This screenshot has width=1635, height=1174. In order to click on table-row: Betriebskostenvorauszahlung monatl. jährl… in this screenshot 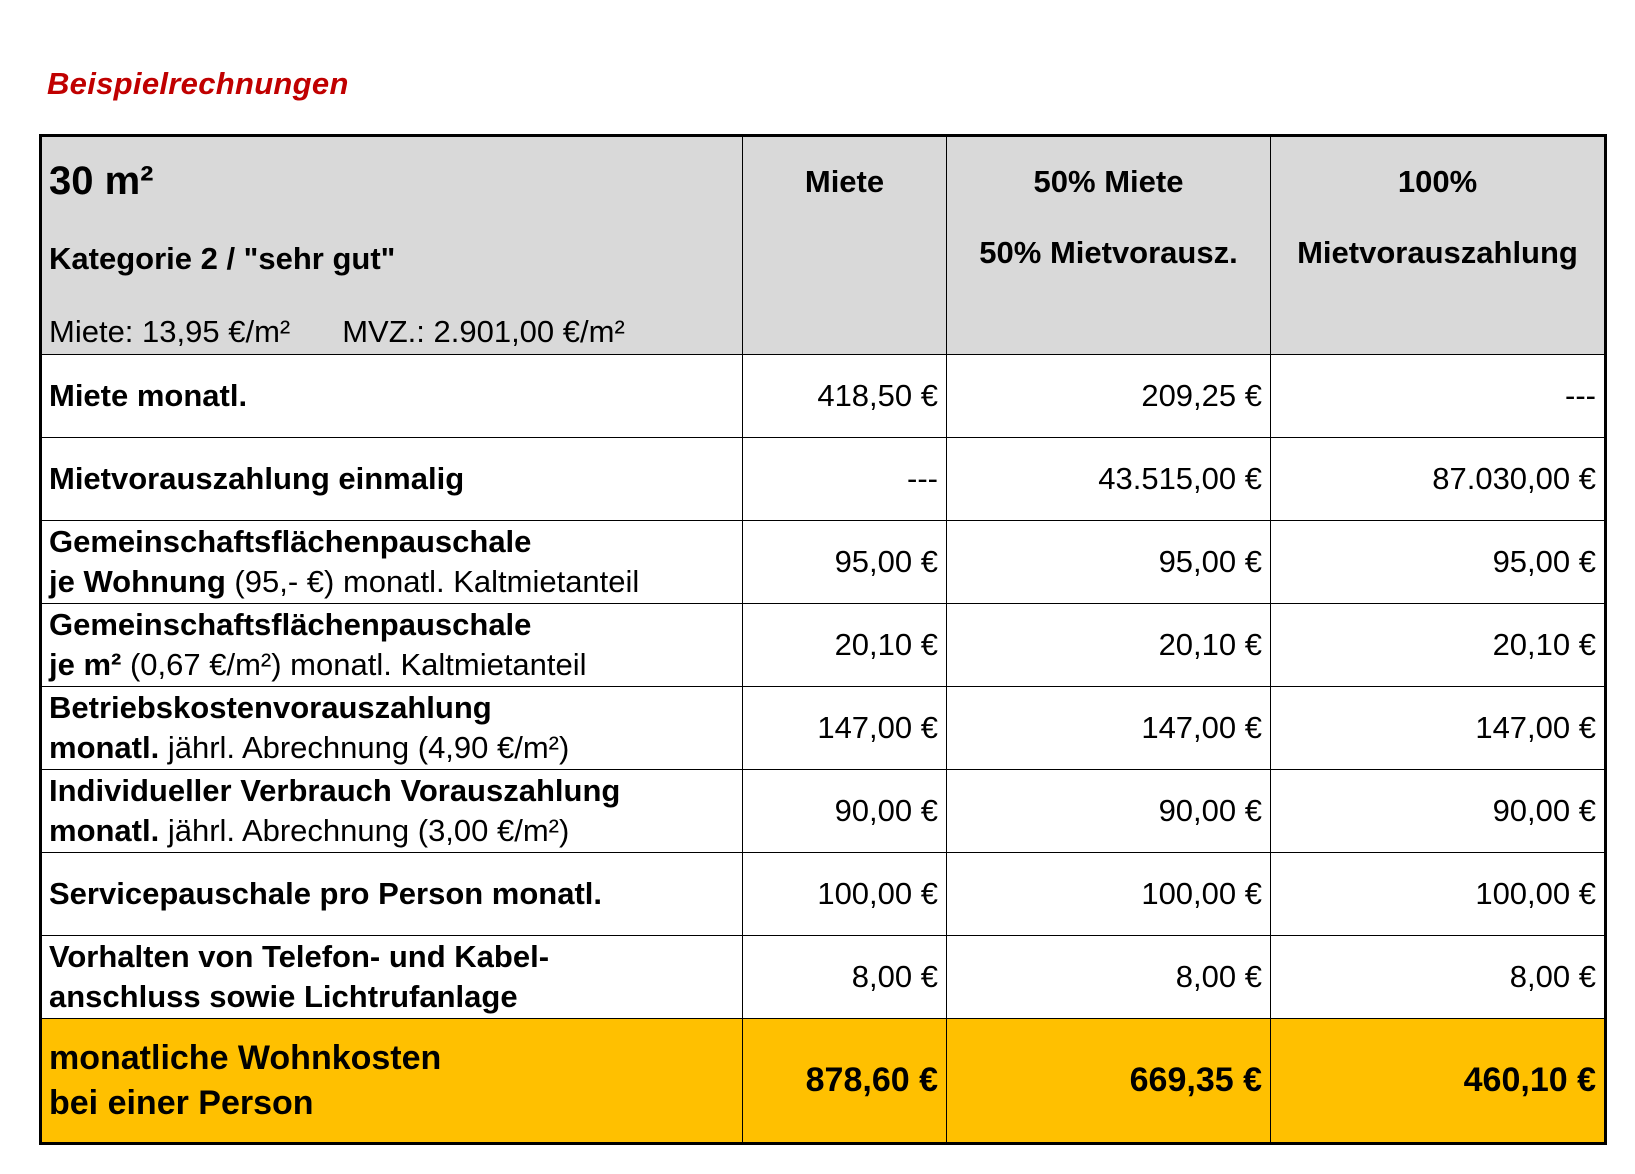, I will do `click(823, 728)`.